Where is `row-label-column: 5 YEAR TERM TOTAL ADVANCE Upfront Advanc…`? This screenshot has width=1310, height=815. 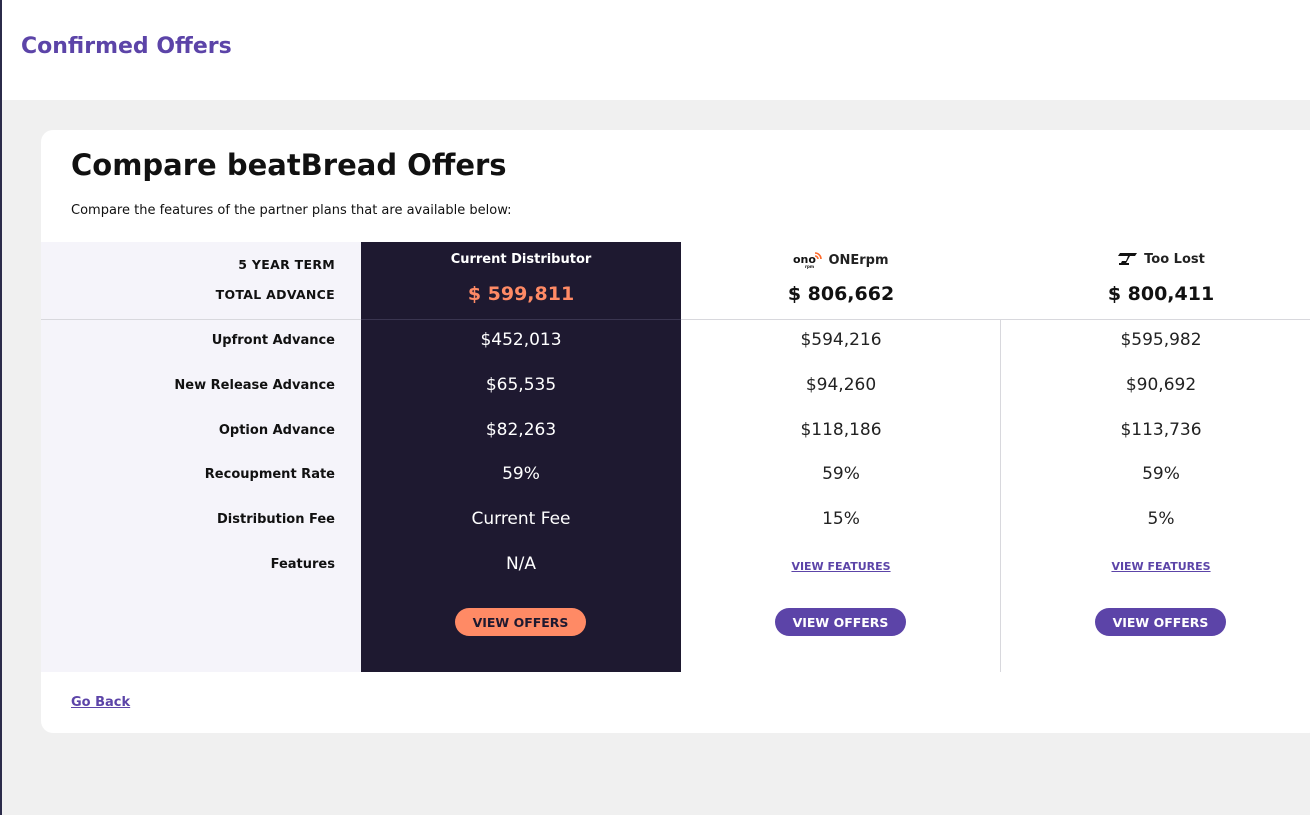
row-label-column: 5 YEAR TERM TOTAL ADVANCE Upfront Advanc… is located at coordinates (201, 457).